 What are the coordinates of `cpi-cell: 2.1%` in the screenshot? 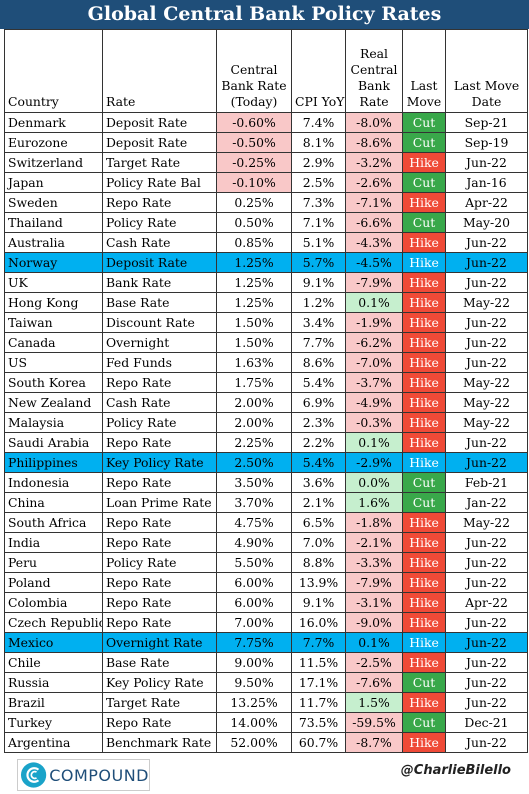 It's located at (318, 502).